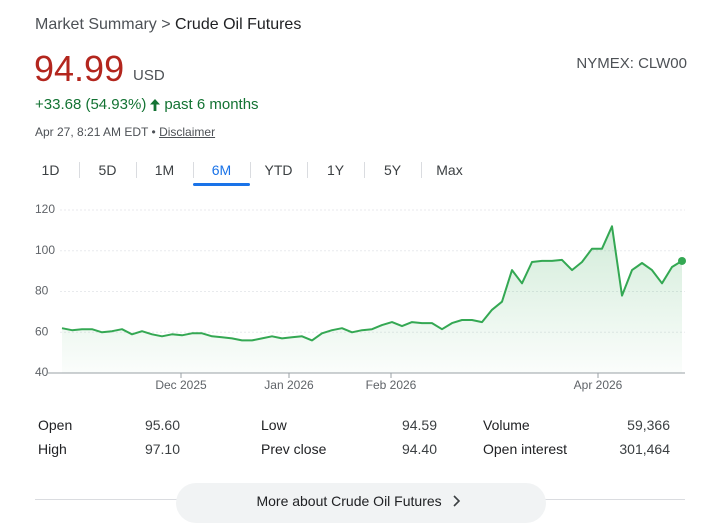  I want to click on range-tab: 1Y, so click(335, 172).